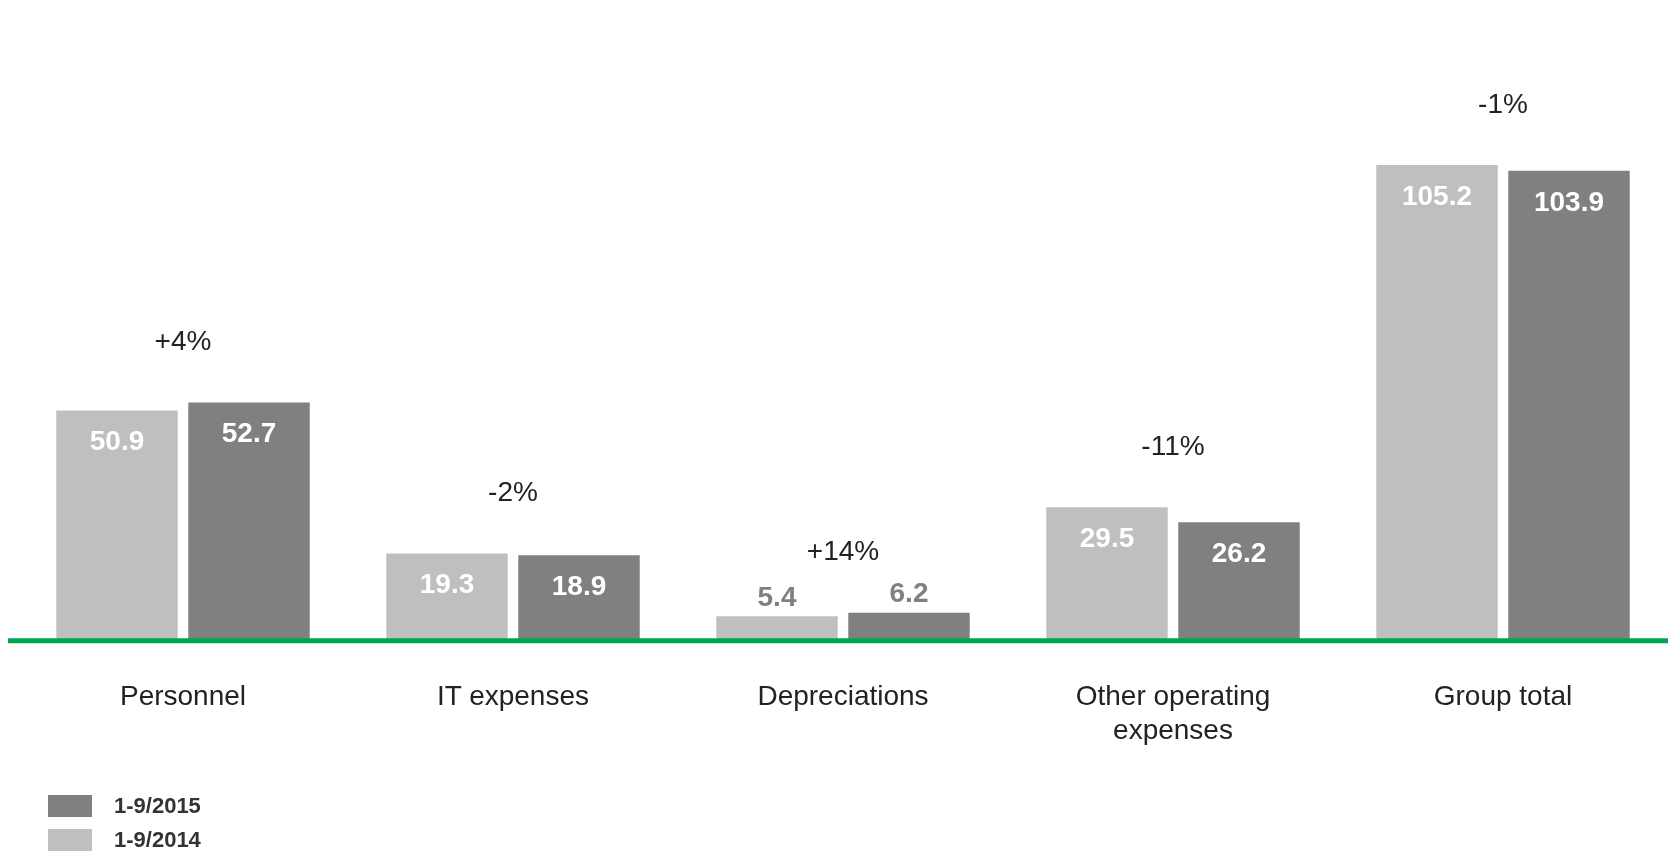 The image size is (1678, 864). What do you see at coordinates (909, 593) in the screenshot?
I see `data-label: 6.2` at bounding box center [909, 593].